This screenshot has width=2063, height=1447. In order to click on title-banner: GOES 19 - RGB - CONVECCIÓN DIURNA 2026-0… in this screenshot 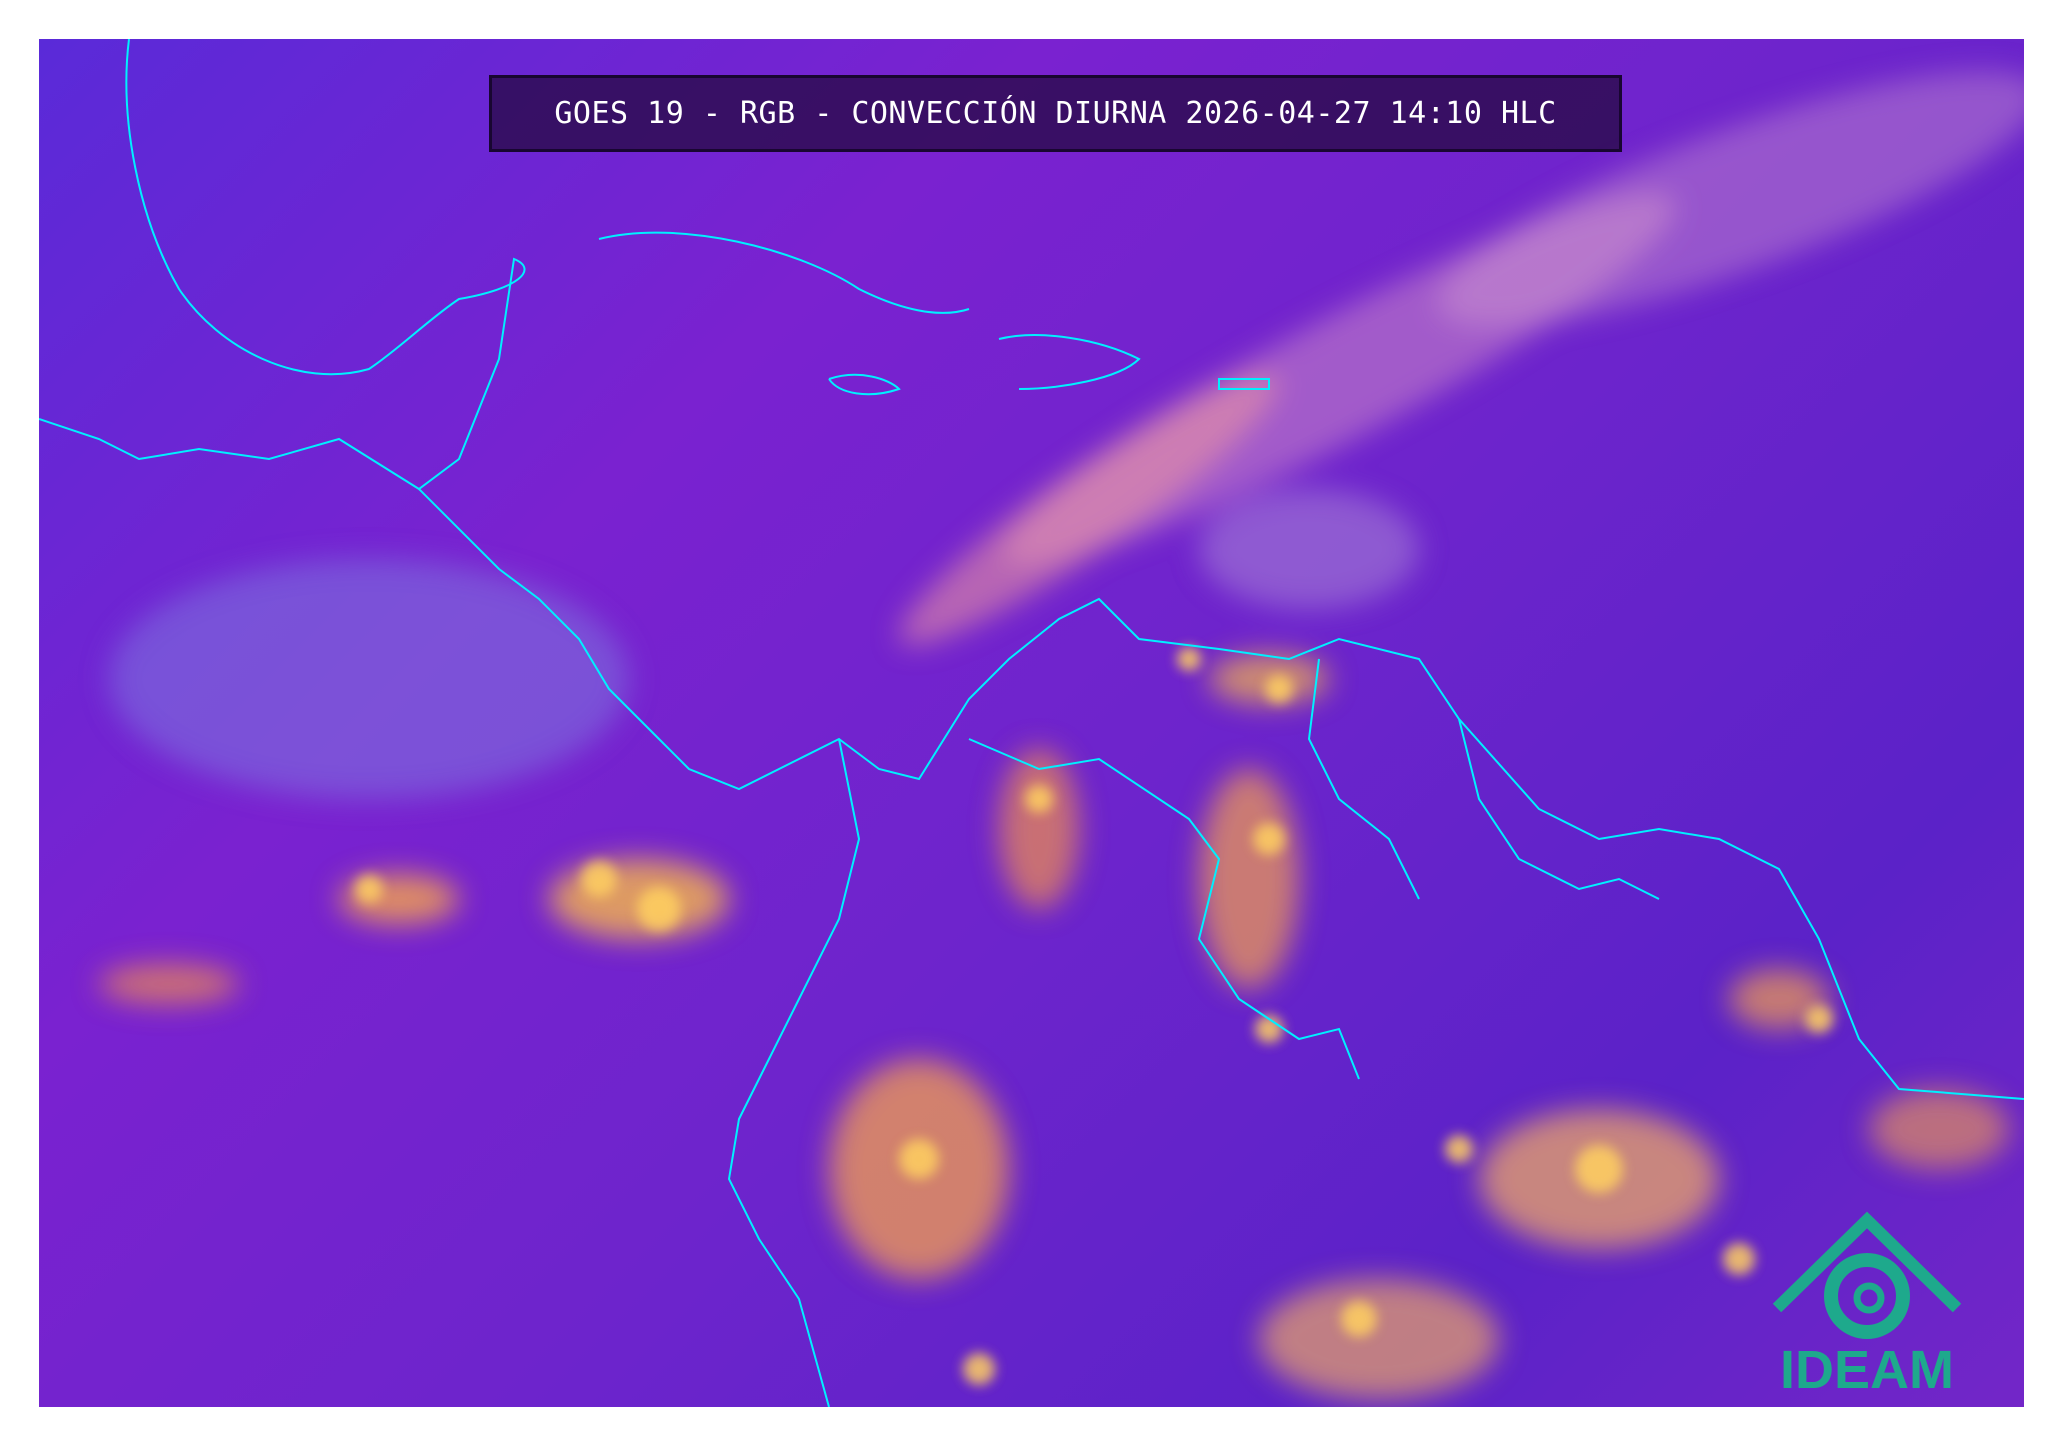, I will do `click(1055, 113)`.